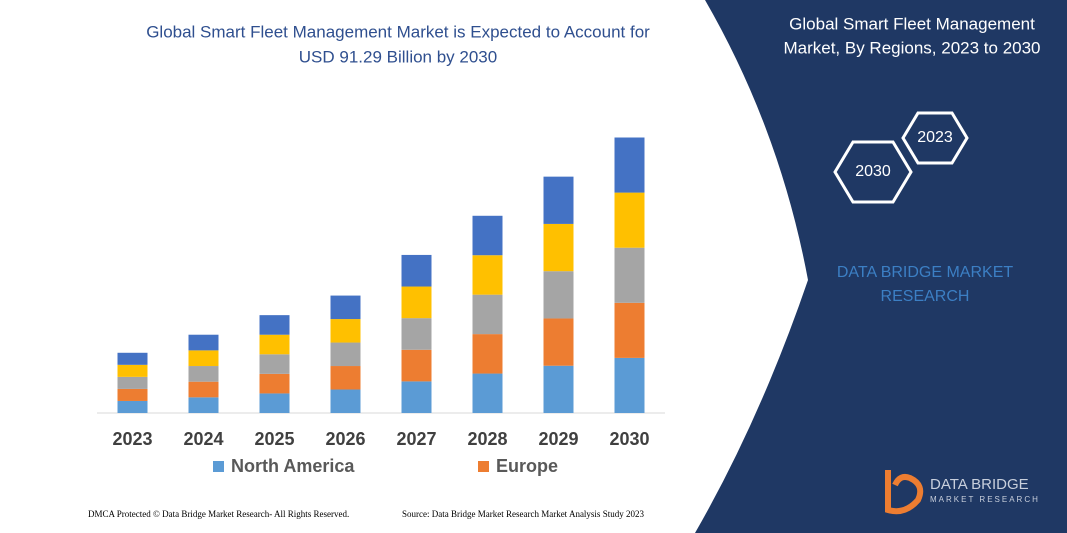 The image size is (1067, 533). I want to click on logo-mark, so click(904, 492).